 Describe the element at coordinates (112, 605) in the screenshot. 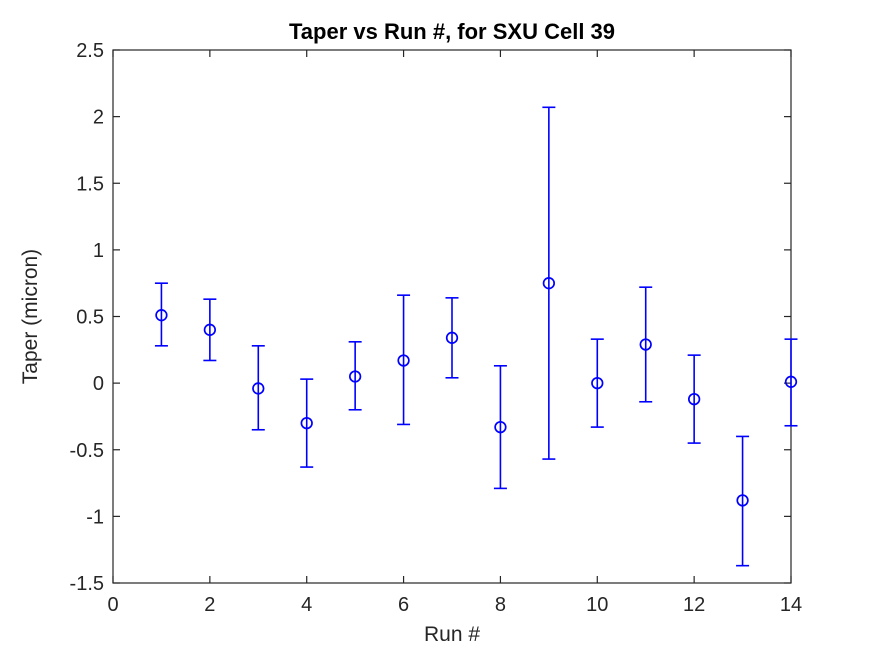

I see `x-tick-label: 0` at that location.